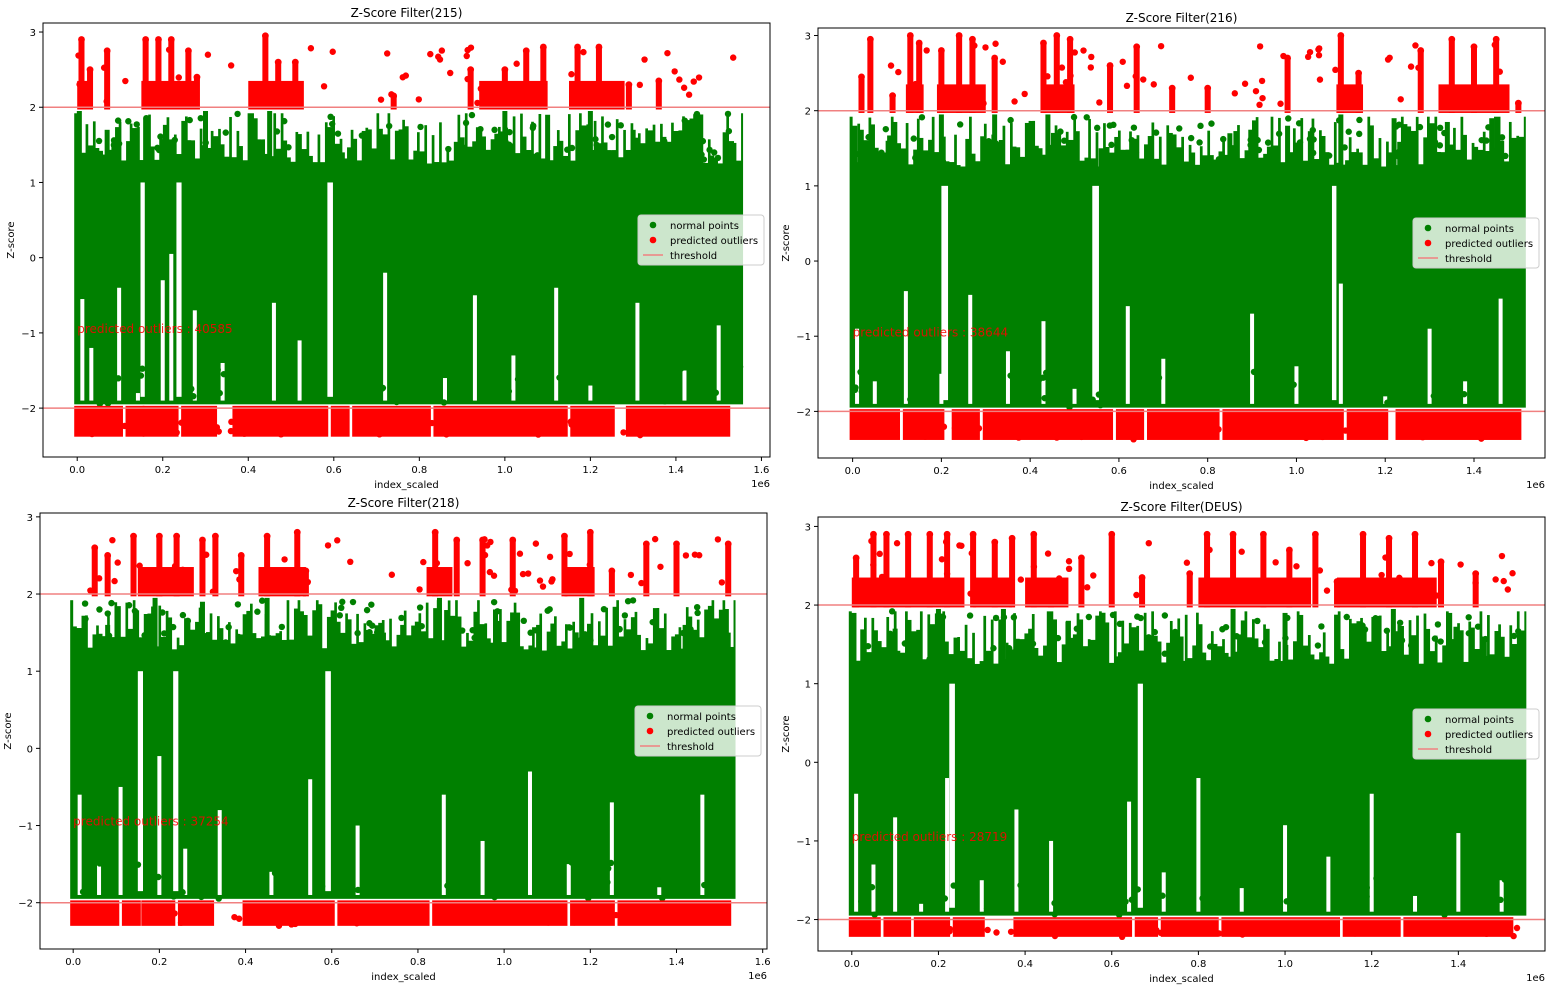 The image size is (1550, 994). I want to click on y-tick-label: 1, so click(30, 672).